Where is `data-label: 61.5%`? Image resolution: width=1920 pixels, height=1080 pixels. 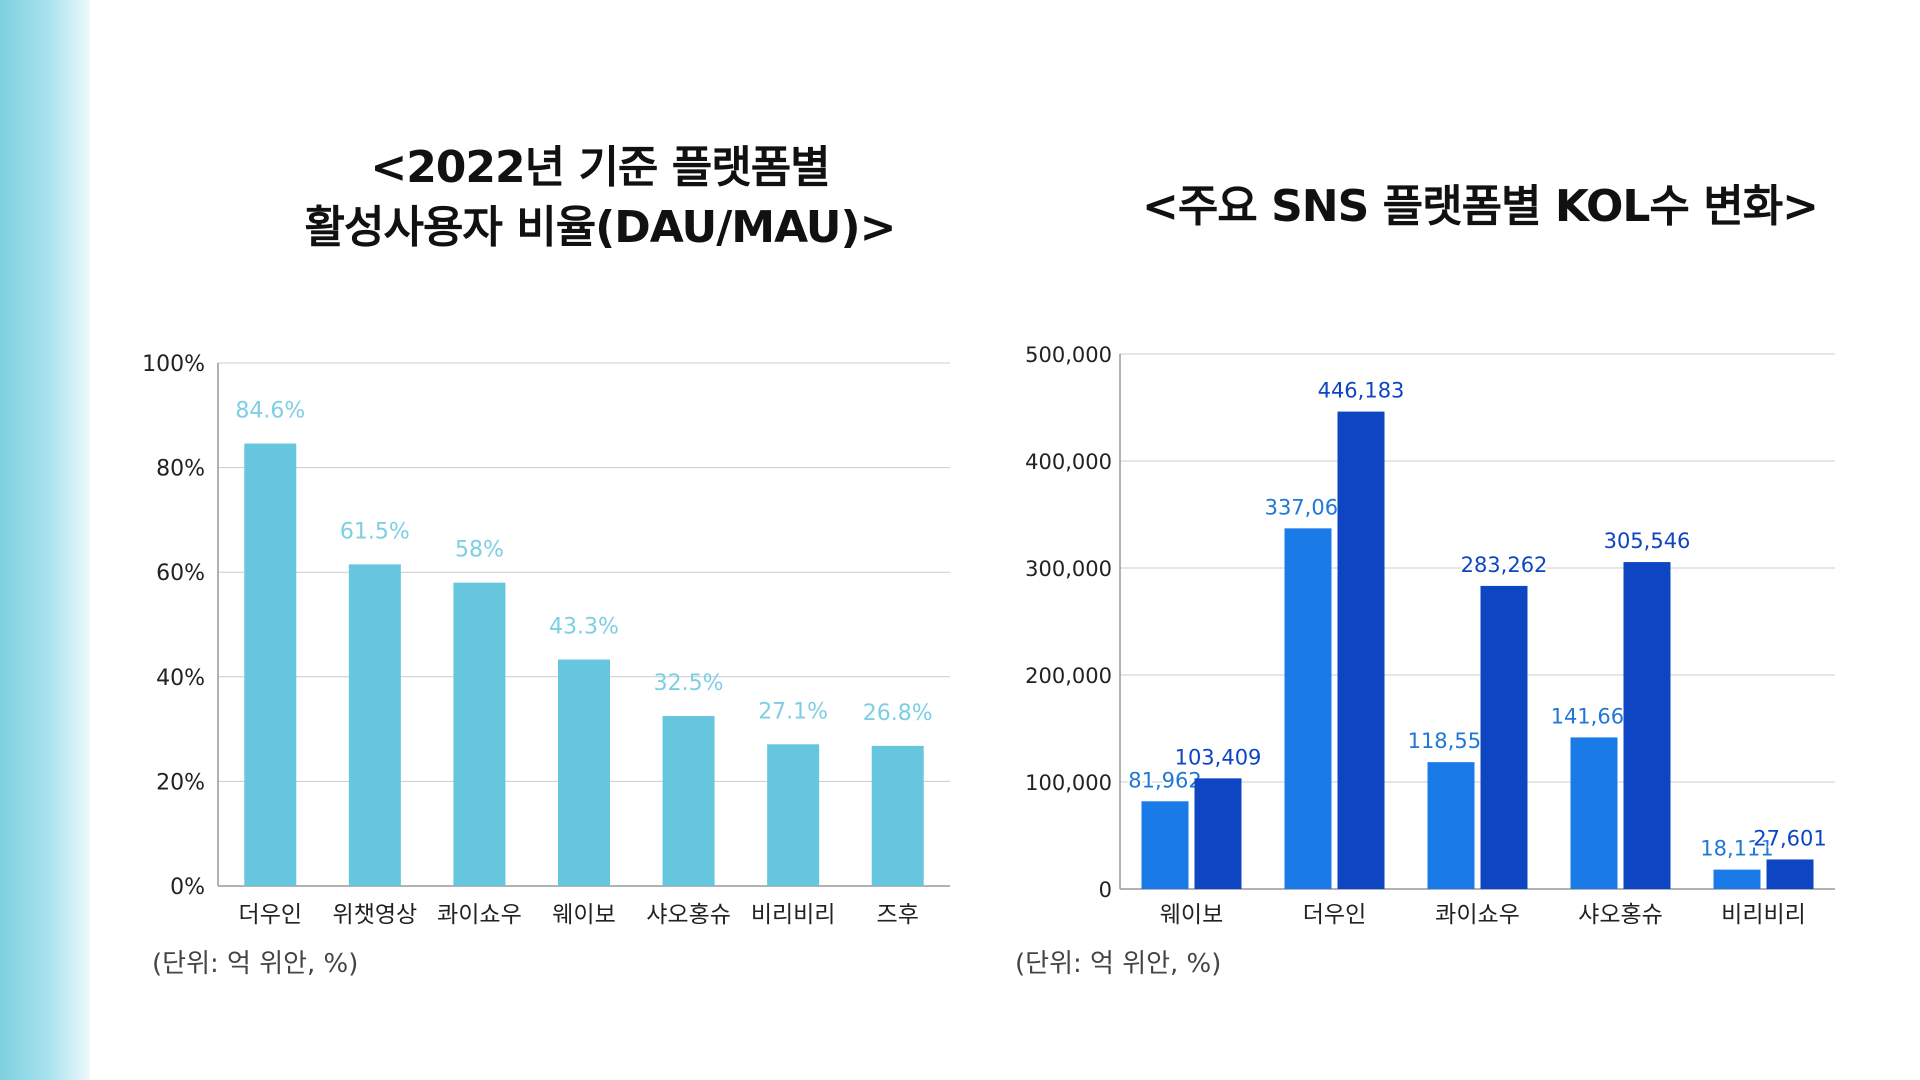 data-label: 61.5% is located at coordinates (375, 531).